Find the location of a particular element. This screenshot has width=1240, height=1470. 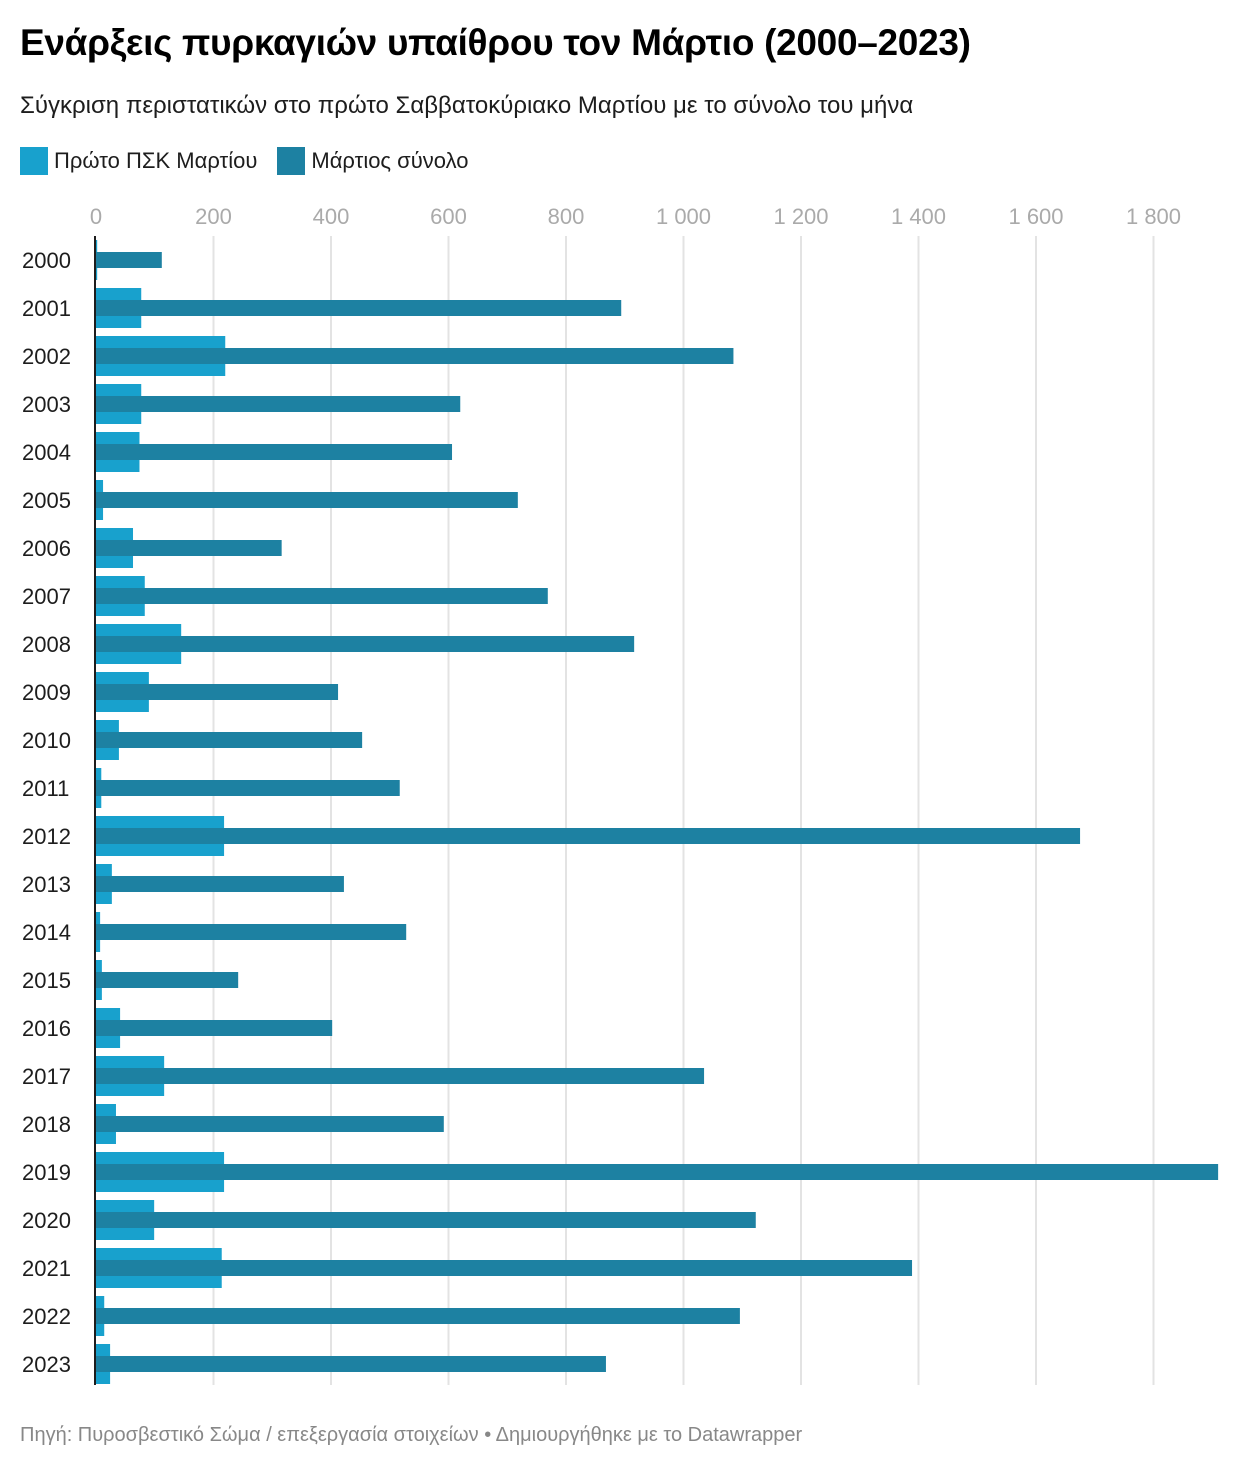

bar-group-2008 is located at coordinates (365, 644).